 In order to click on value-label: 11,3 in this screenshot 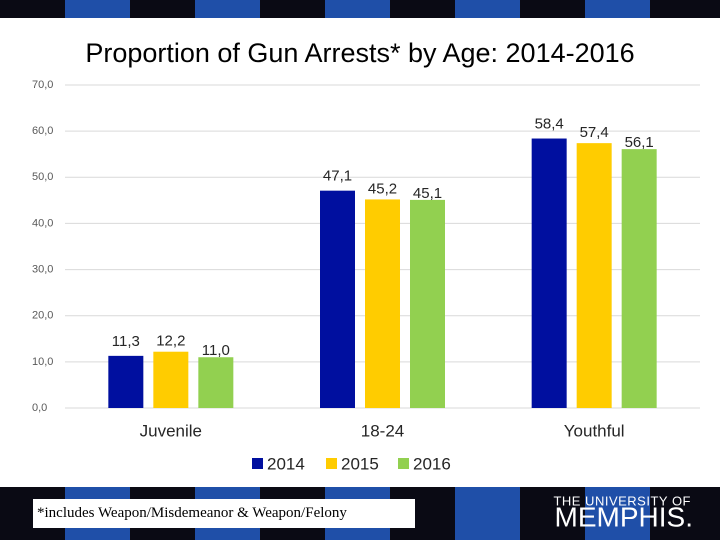, I will do `click(126, 341)`.